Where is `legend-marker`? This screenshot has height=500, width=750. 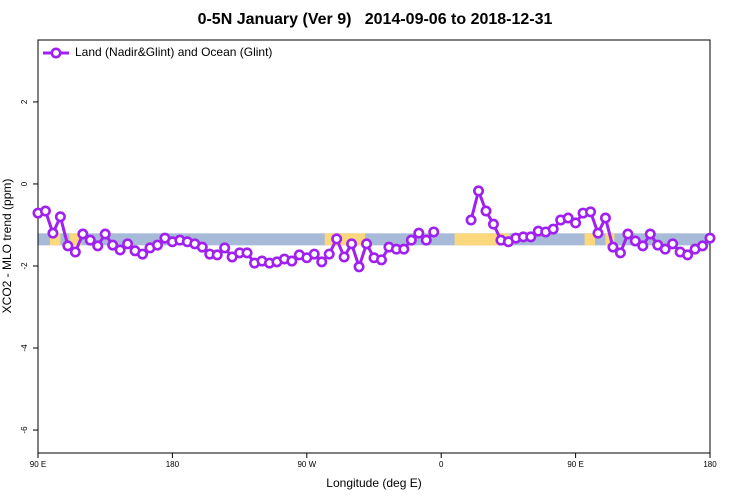 legend-marker is located at coordinates (56, 53).